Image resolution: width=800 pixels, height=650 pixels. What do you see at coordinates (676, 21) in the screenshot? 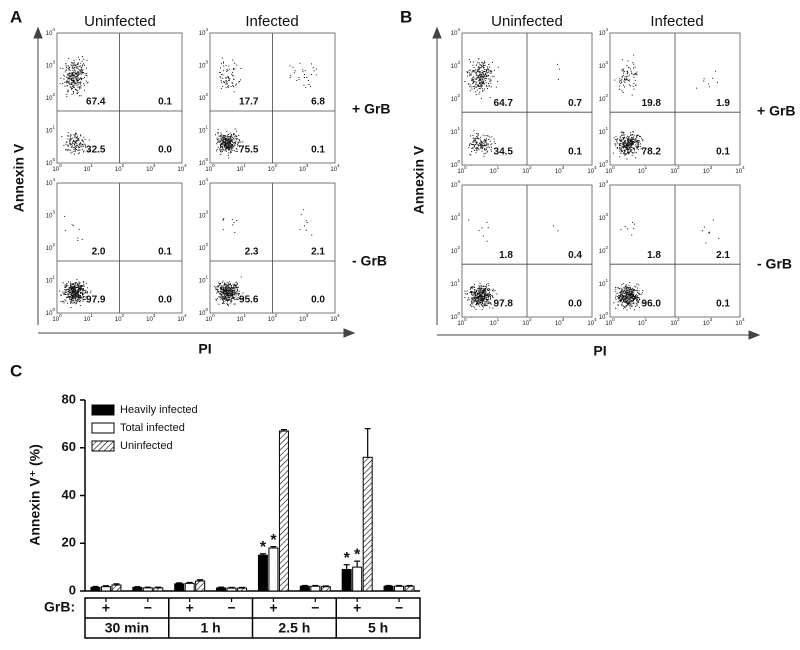
I see `column-header: Infected` at bounding box center [676, 21].